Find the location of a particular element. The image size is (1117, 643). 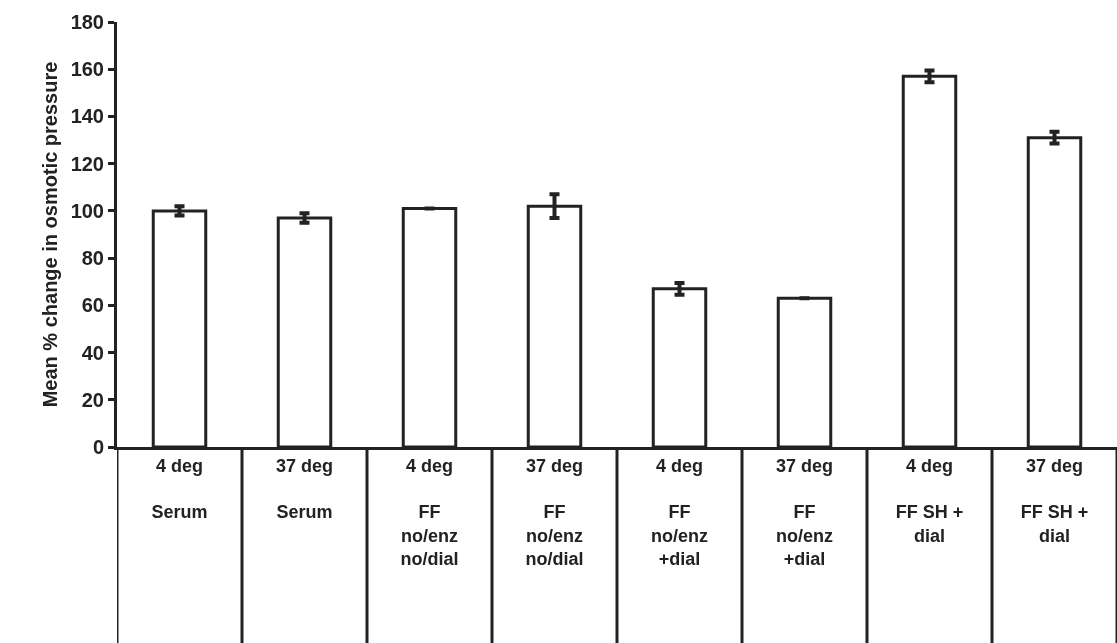

y-axis-title: Mean % change in osmotic pressure is located at coordinates (50, 234).